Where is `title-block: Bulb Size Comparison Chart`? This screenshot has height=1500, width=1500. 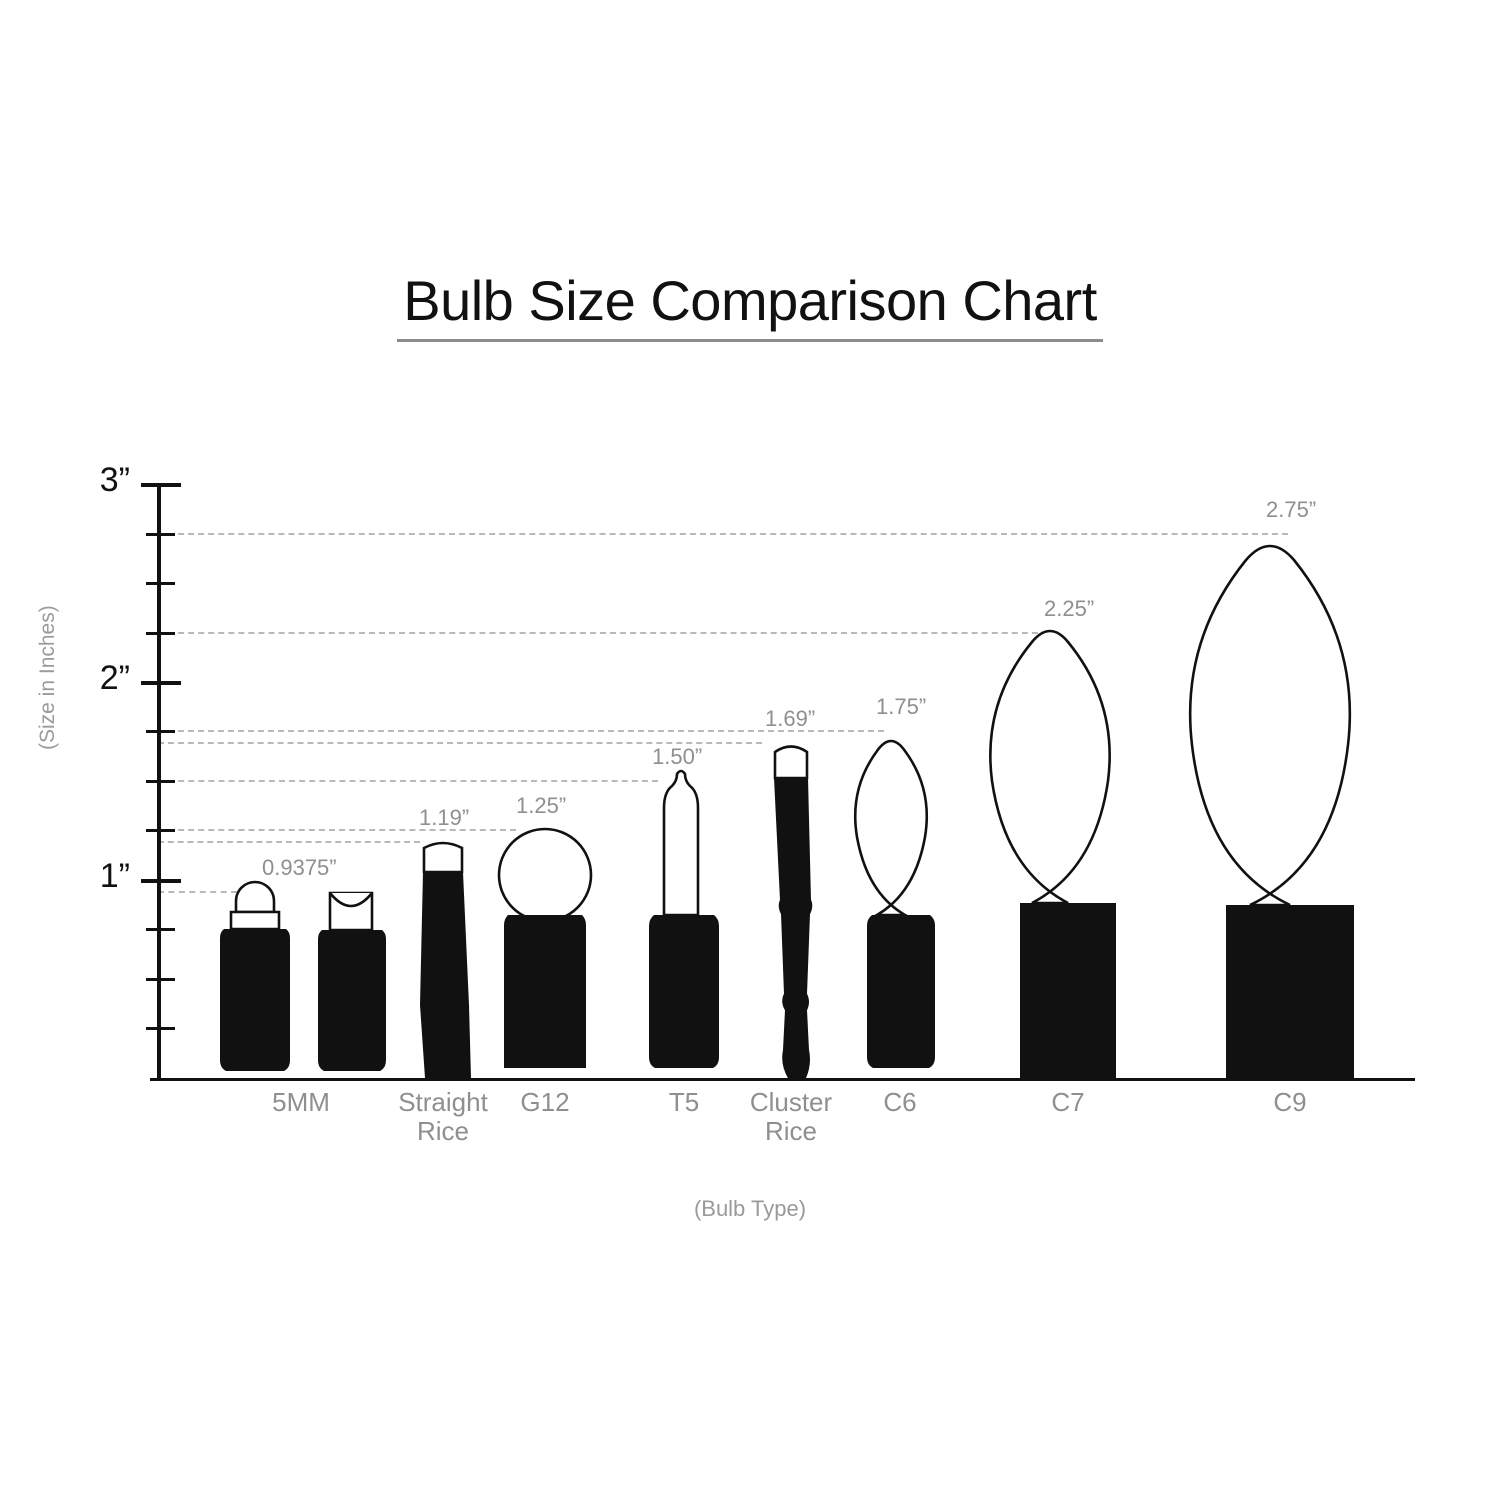
title-block: Bulb Size Comparison Chart is located at coordinates (750, 307).